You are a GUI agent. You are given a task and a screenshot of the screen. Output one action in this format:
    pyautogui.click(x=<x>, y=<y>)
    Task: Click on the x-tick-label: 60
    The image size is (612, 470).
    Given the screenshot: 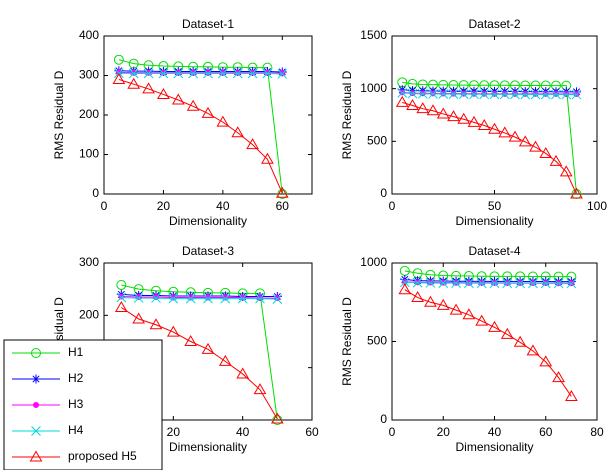 What is the action you would take?
    pyautogui.click(x=546, y=432)
    